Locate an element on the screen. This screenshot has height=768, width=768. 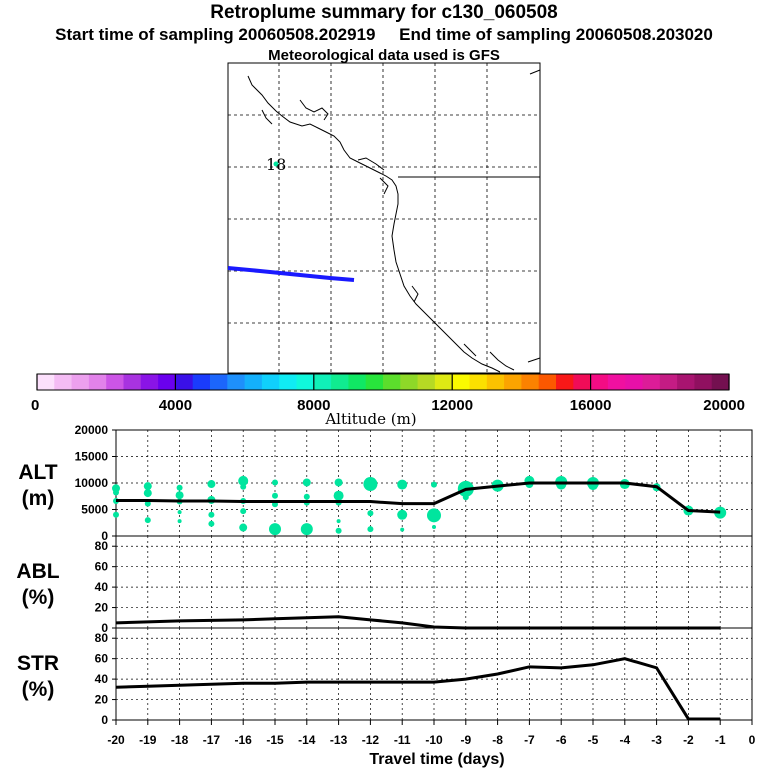
x-tick-label: -5 is located at coordinates (593, 740).